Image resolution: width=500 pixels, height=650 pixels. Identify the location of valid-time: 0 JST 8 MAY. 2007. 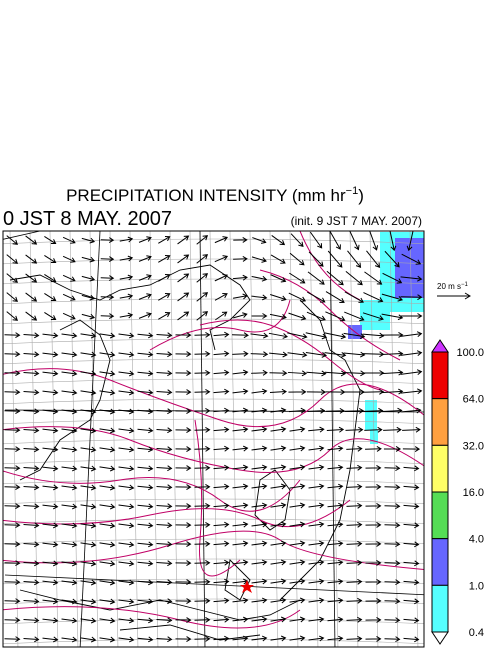
(87, 219).